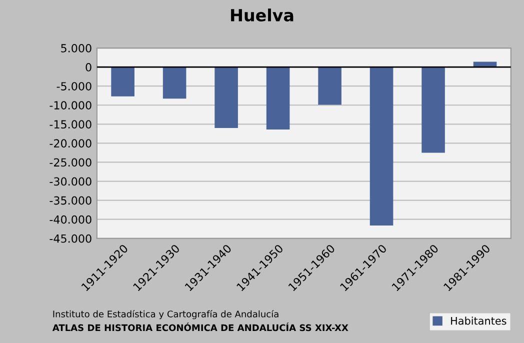  Describe the element at coordinates (89, 67) in the screenshot. I see `y-tick-label: 0` at that location.